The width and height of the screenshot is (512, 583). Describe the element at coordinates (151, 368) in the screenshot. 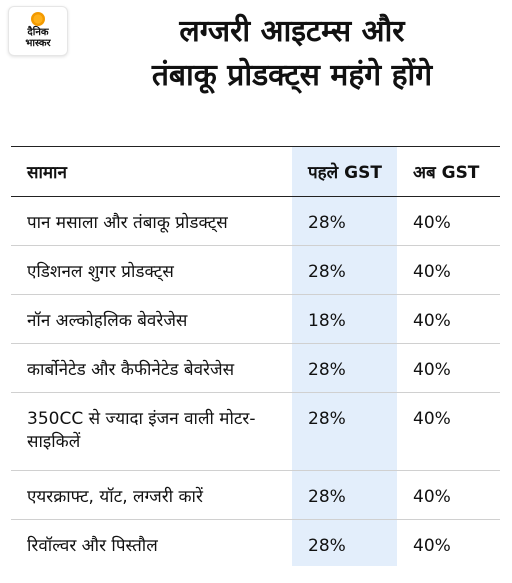

I see `item-cell: कार्बोनेटेड और कैफीनेटेड बेवरेजेस` at that location.